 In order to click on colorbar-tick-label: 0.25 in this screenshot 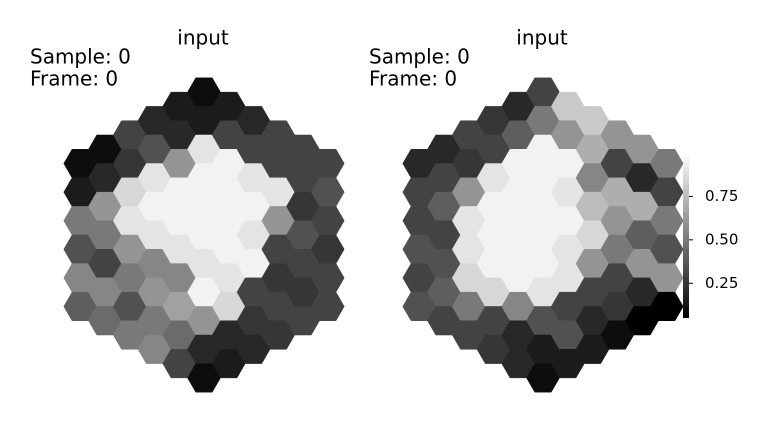, I will do `click(721, 283)`.